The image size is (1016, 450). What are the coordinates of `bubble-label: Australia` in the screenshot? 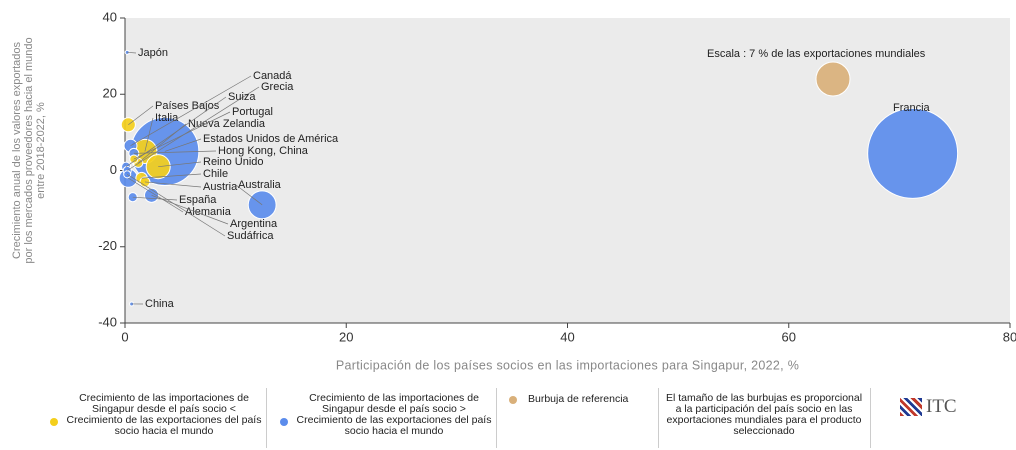 It's located at (260, 185).